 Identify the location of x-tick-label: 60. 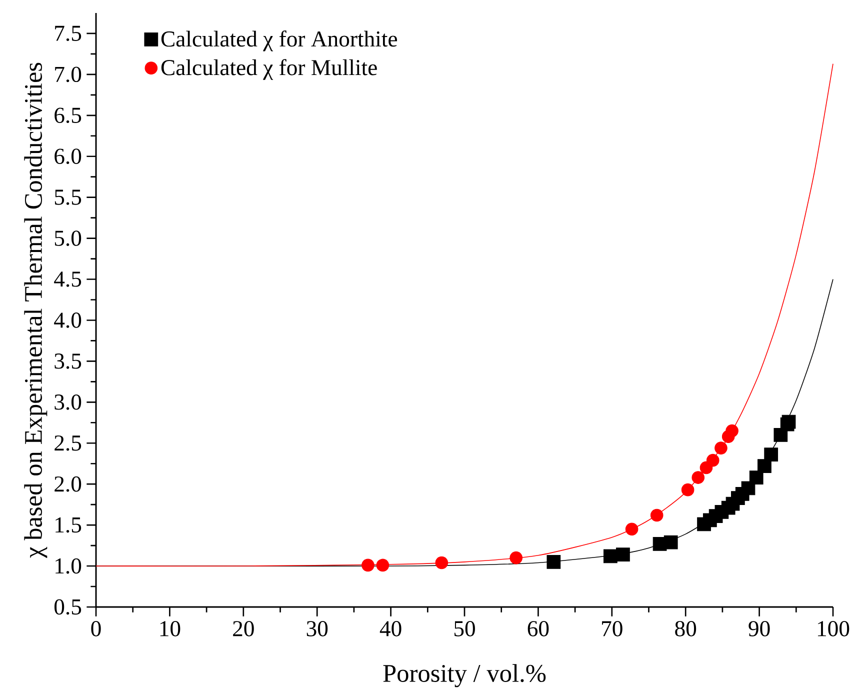
(538, 628).